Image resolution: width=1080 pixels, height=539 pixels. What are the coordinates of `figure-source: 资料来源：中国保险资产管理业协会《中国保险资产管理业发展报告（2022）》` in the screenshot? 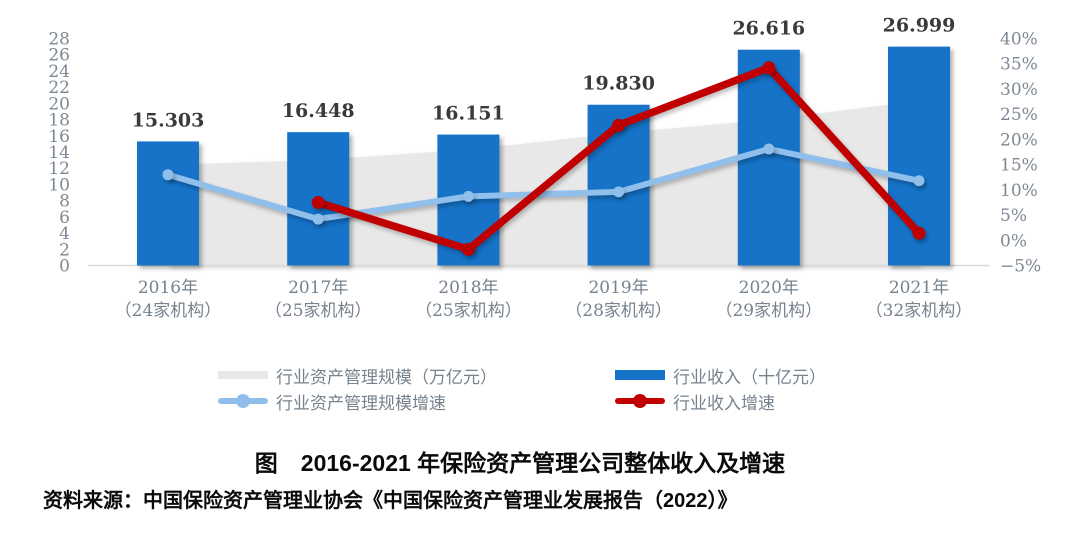 It's located at (390, 501).